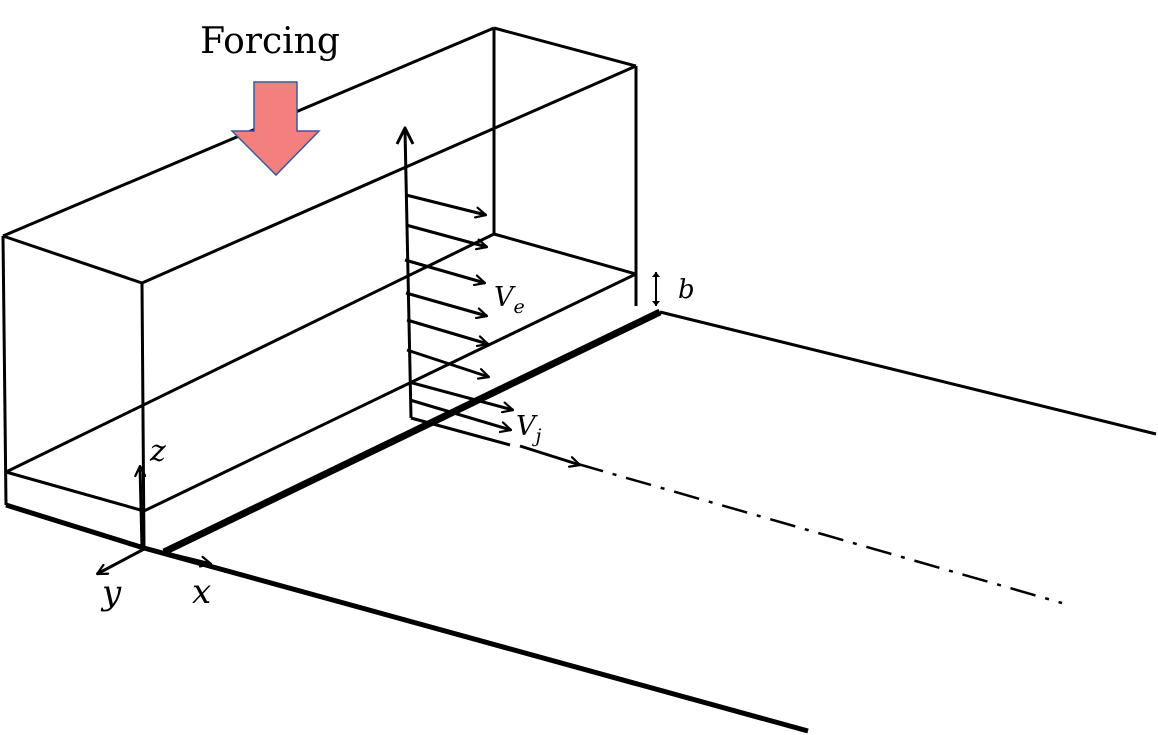 The height and width of the screenshot is (735, 1158). What do you see at coordinates (686, 290) in the screenshot?
I see `b-label: b` at bounding box center [686, 290].